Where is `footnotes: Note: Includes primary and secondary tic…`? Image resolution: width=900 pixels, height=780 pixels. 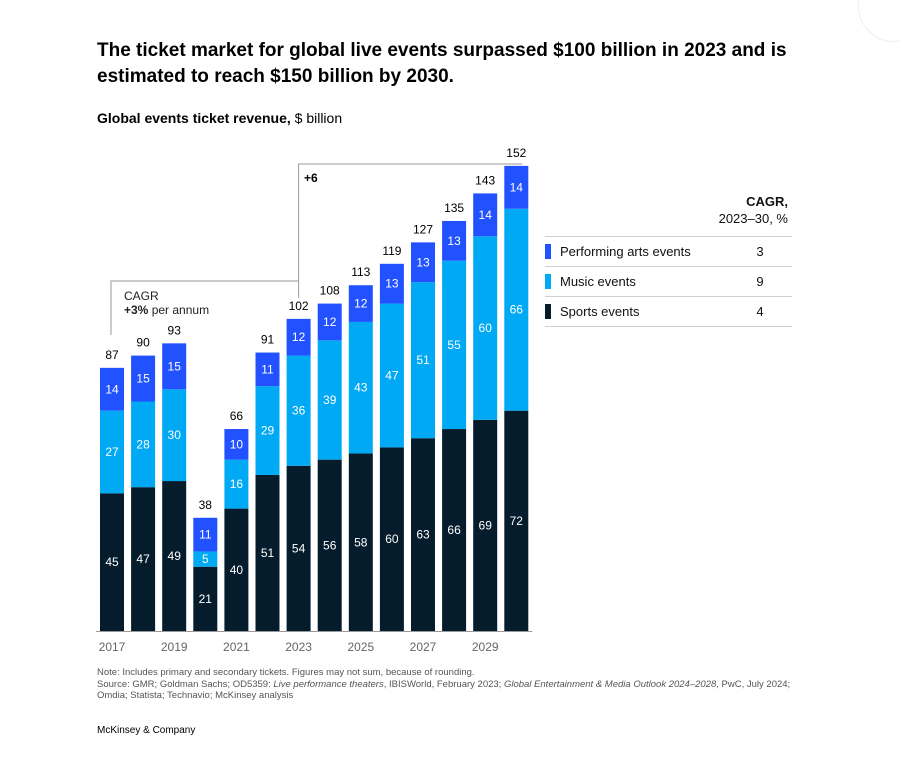 footnotes: Note: Includes primary and secondary tic… is located at coordinates (447, 684).